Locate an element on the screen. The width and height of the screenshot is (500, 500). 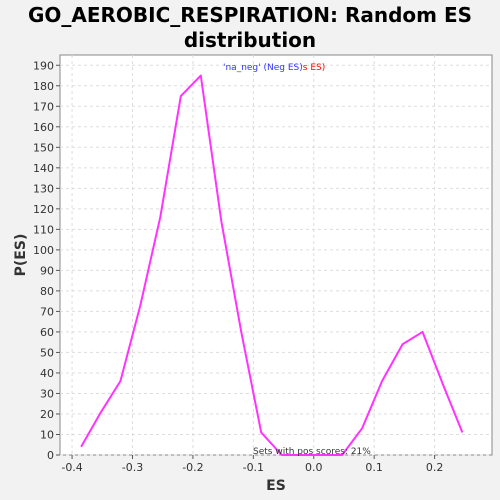
y-tick-label: 30 is located at coordinates (47, 393).